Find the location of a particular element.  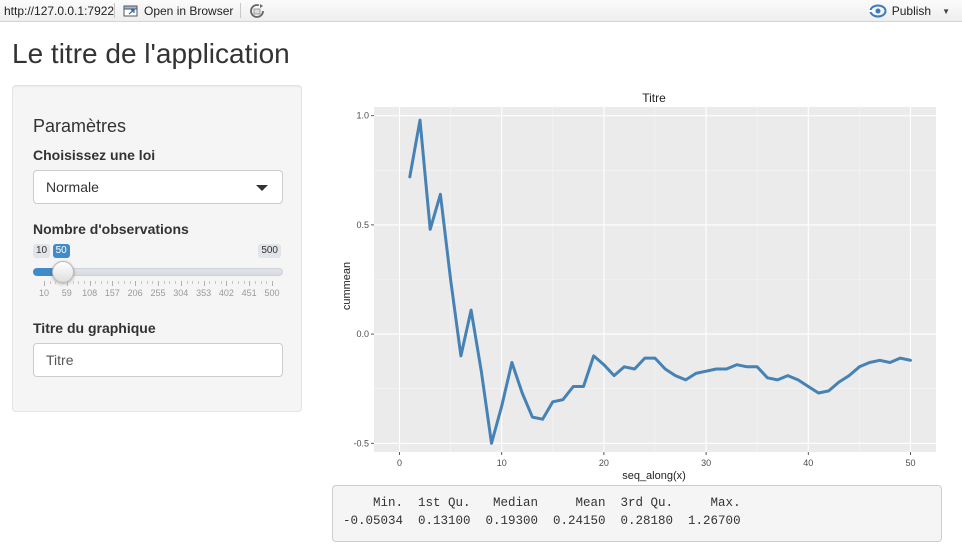

publish-icon is located at coordinates (877, 11).